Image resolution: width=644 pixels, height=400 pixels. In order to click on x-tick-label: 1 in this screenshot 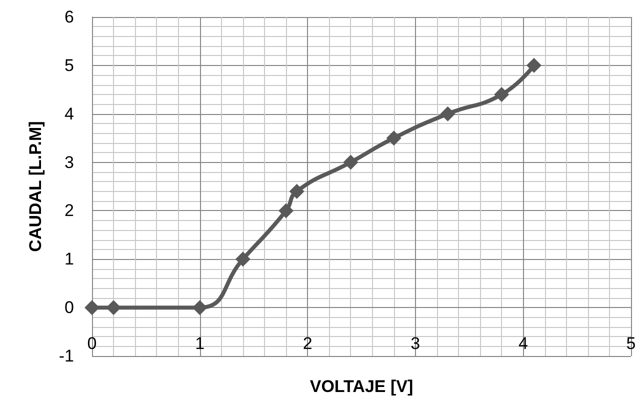, I will do `click(200, 343)`.